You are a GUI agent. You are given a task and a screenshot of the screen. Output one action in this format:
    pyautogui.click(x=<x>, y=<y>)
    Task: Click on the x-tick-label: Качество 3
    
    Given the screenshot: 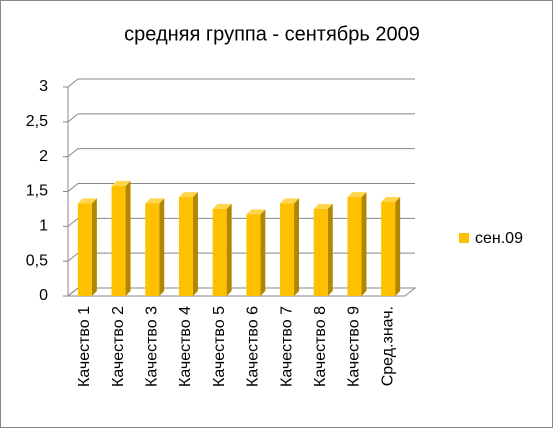 What is the action you would take?
    pyautogui.click(x=151, y=346)
    